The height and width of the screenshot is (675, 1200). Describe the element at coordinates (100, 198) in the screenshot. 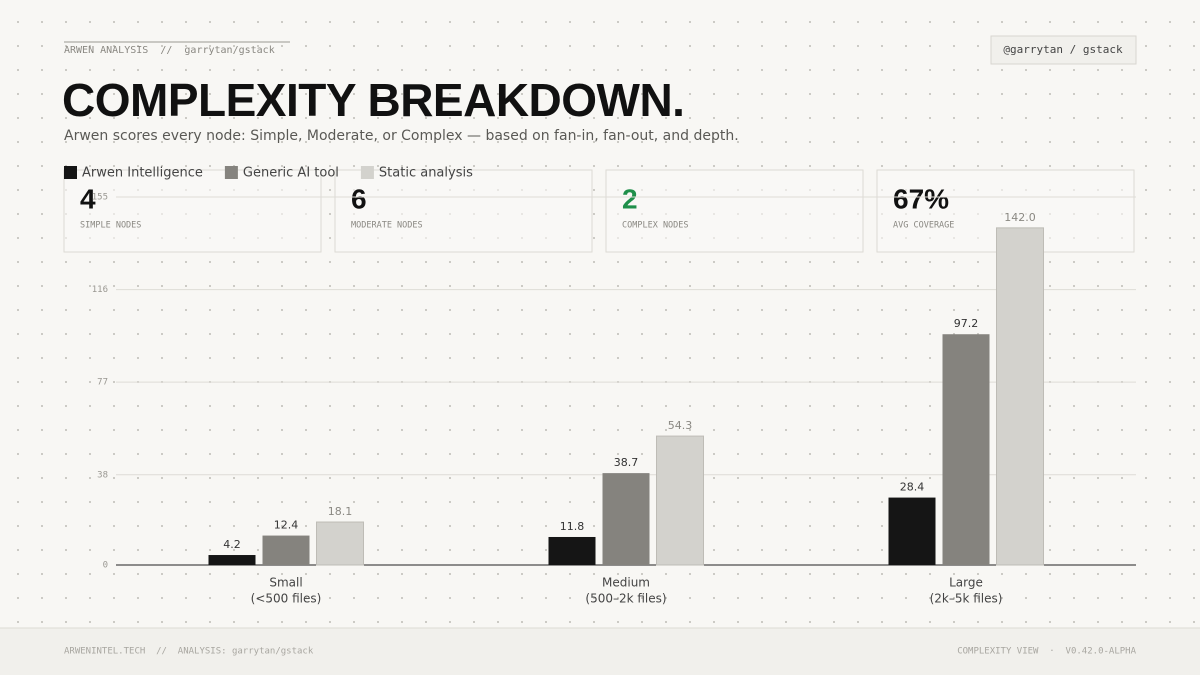

I see `y-tick-label: 155` at that location.